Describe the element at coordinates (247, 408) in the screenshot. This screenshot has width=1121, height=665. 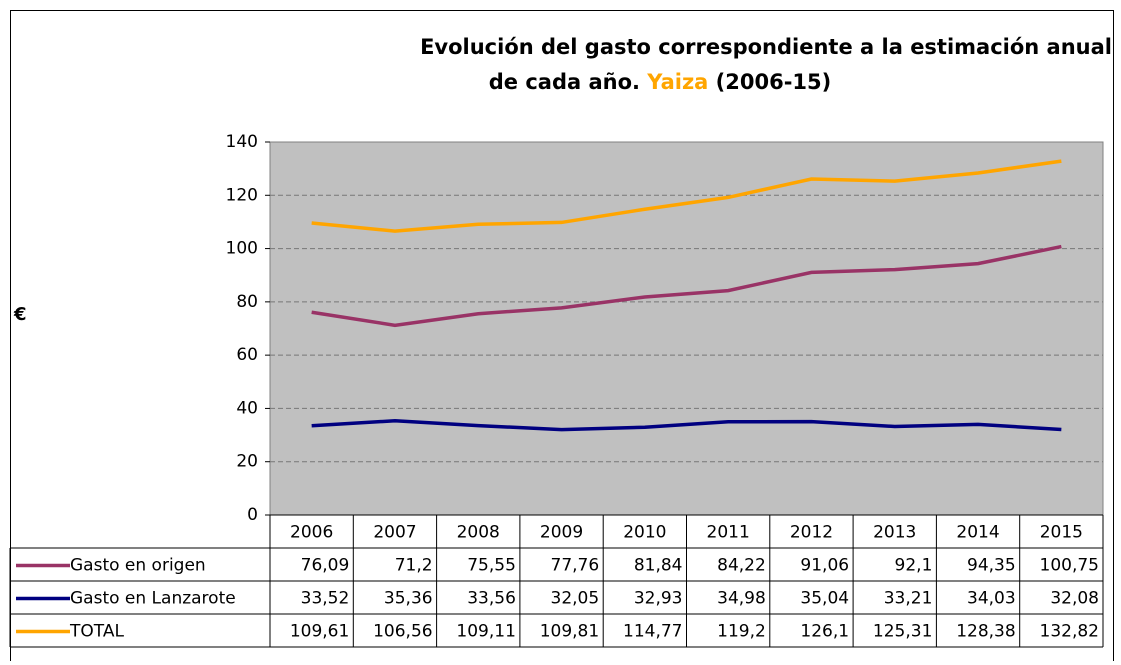
I see `y-tick-label: 40` at that location.